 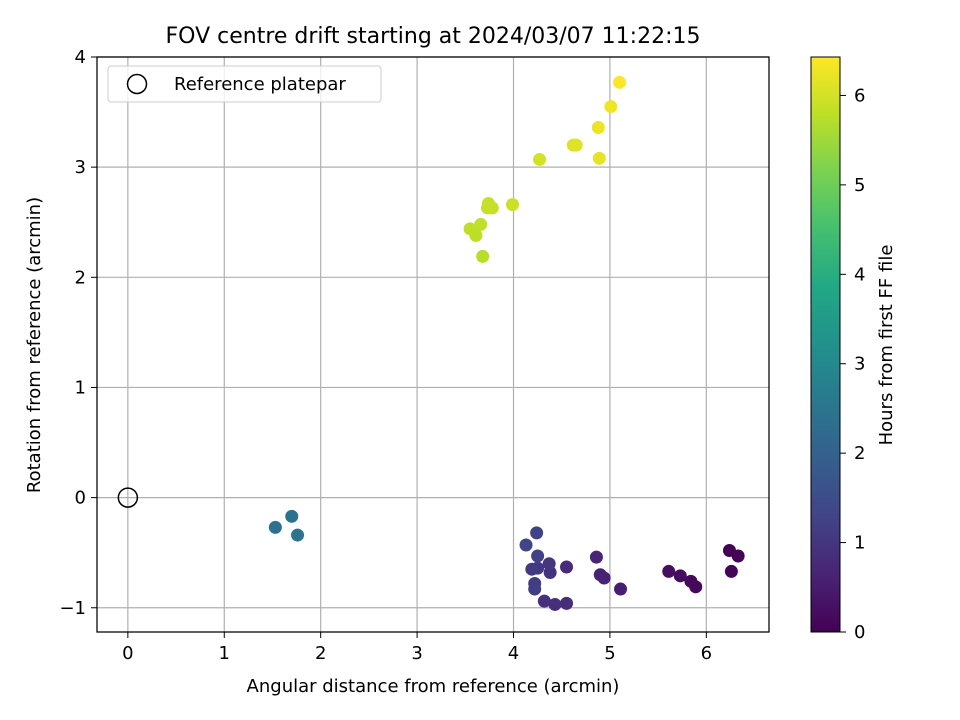 I want to click on x-tick-label: 3, so click(x=416, y=653).